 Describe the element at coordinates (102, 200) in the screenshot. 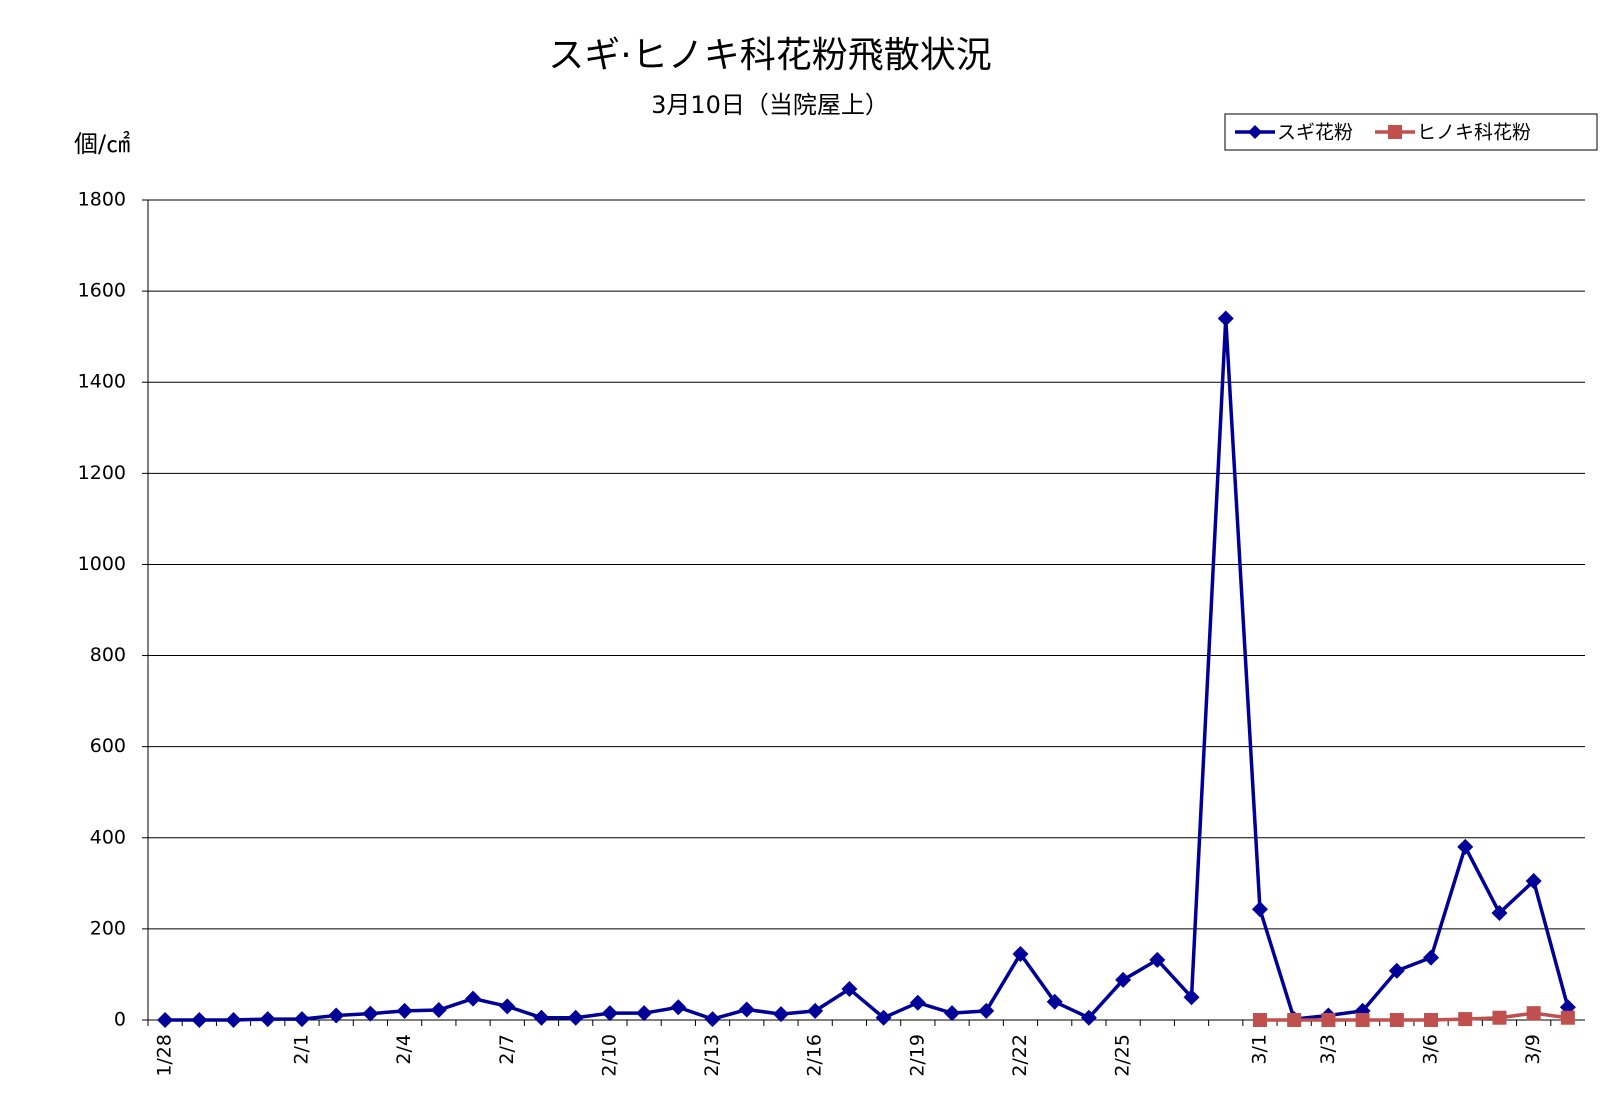

I see `y-tick-label: 1800` at that location.